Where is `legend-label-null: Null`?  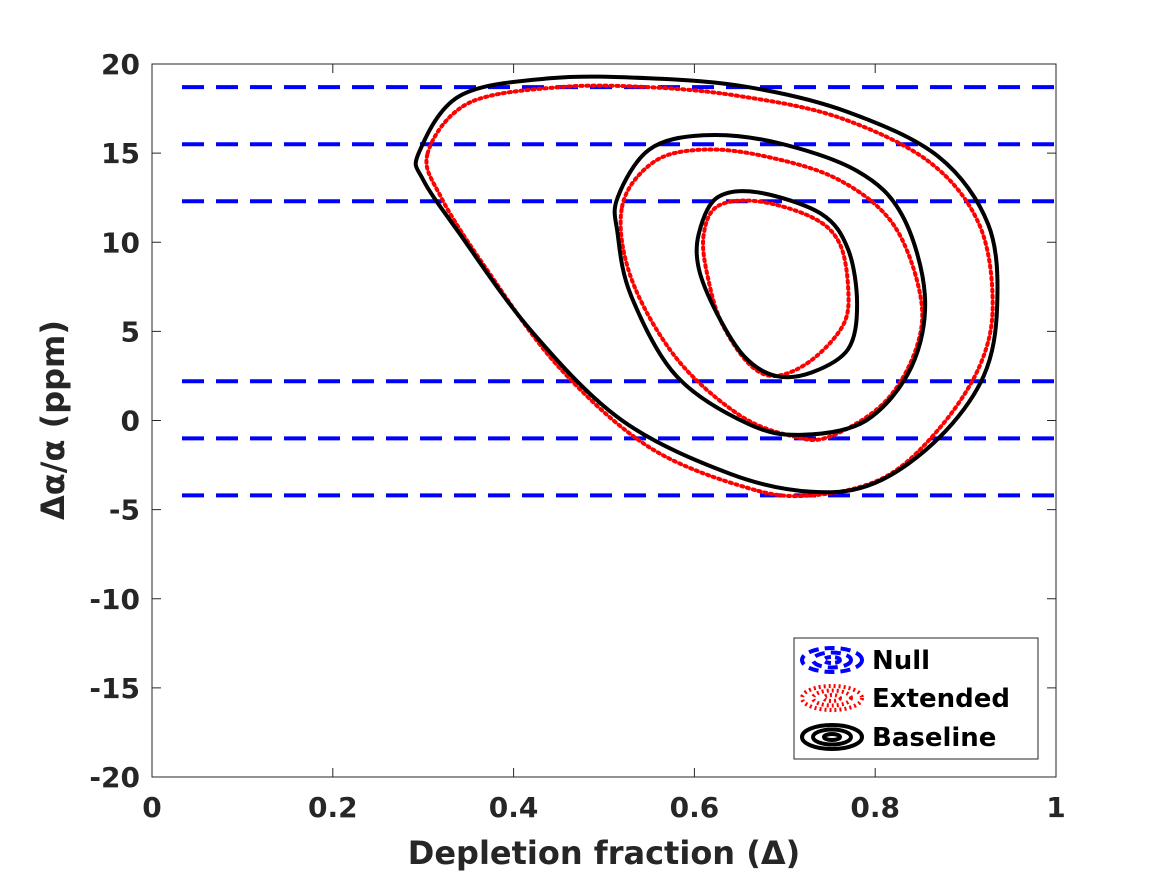
legend-label-null: Null is located at coordinates (901, 661).